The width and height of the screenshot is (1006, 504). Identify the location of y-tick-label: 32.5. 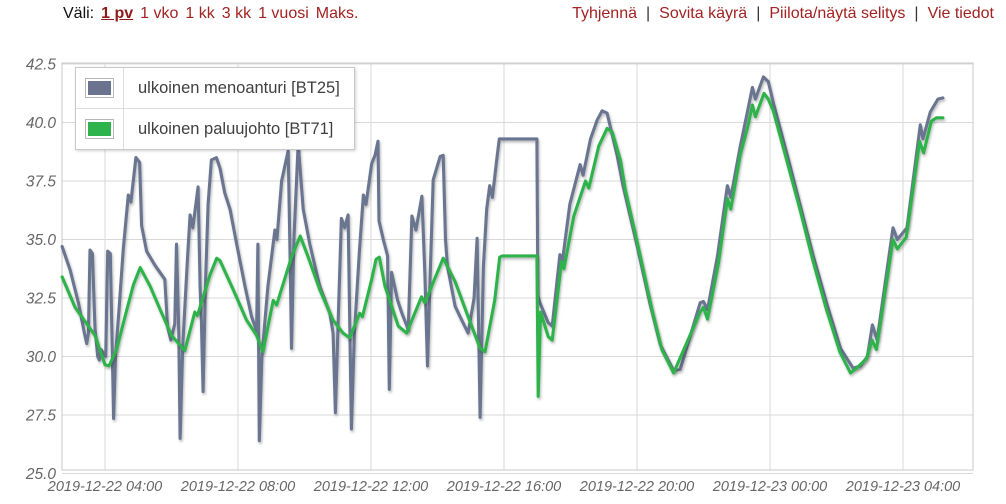
(41, 299).